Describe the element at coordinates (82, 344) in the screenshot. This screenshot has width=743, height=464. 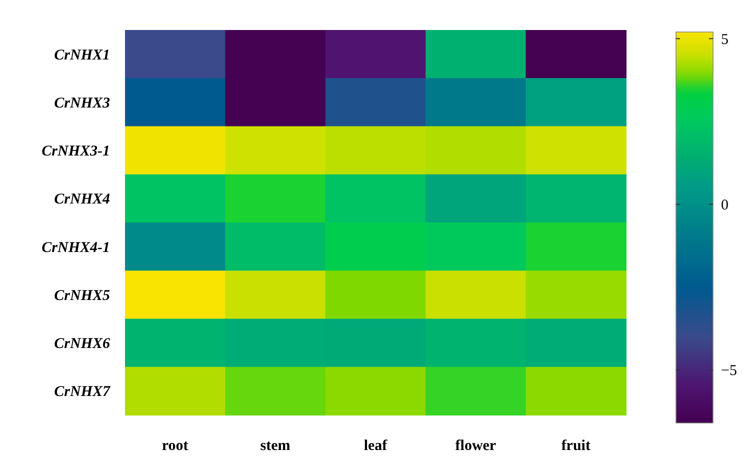
I see `y-tick-label: CrNHX6` at that location.